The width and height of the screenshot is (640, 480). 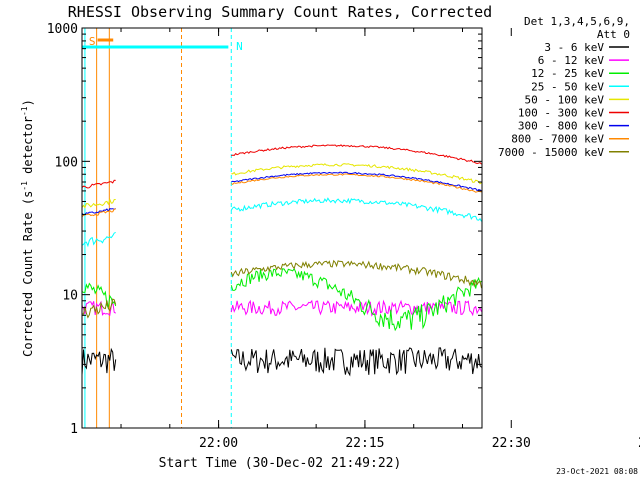 I want to click on footer-timestamp: 23-Oct-2021 08:08, so click(x=597, y=471).